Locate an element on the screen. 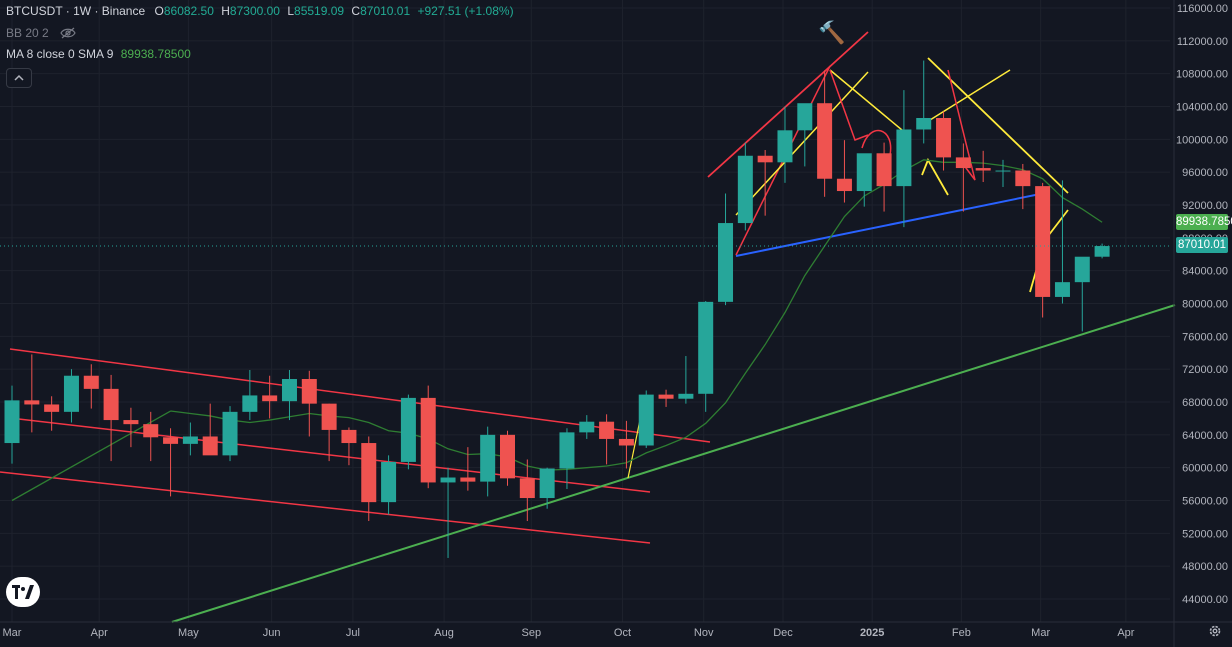 The image size is (1232, 647). lower-channel-bottom is located at coordinates (325, 507).